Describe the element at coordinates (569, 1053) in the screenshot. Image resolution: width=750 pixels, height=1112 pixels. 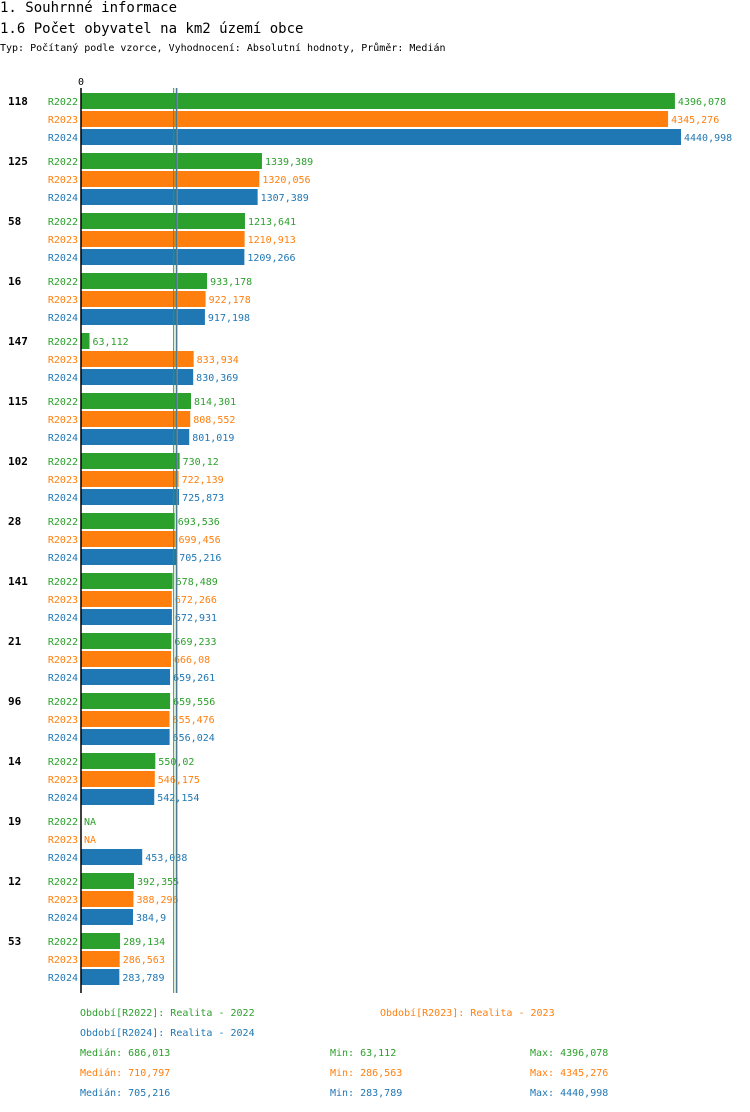
I see `max-r2022: Max: 4396,078` at that location.